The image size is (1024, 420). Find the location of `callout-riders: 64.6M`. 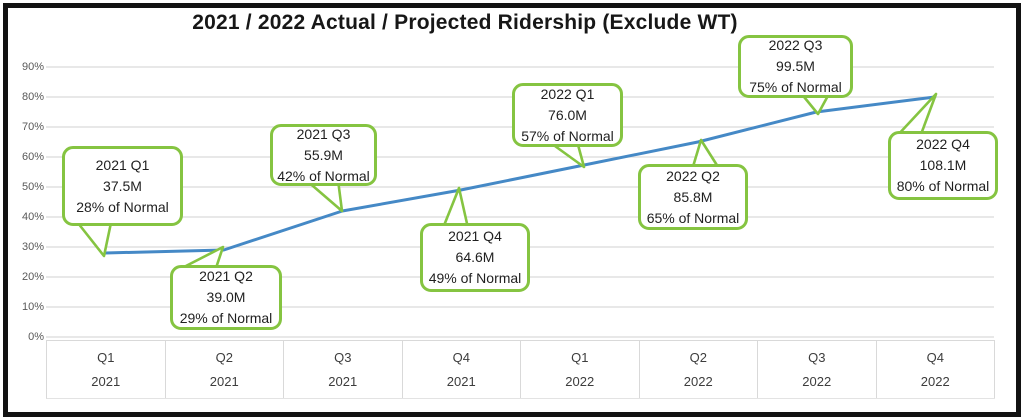

callout-riders: 64.6M is located at coordinates (475, 257).